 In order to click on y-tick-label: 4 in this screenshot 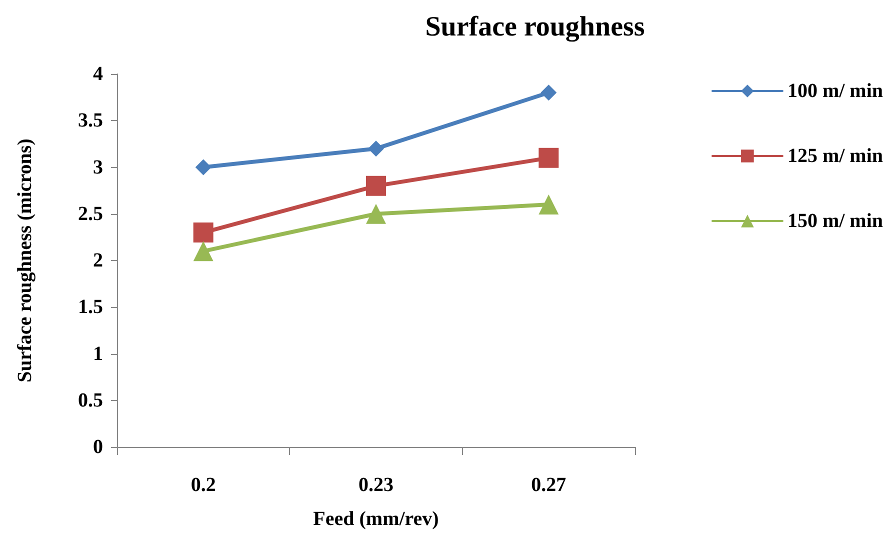, I will do `click(98, 74)`.